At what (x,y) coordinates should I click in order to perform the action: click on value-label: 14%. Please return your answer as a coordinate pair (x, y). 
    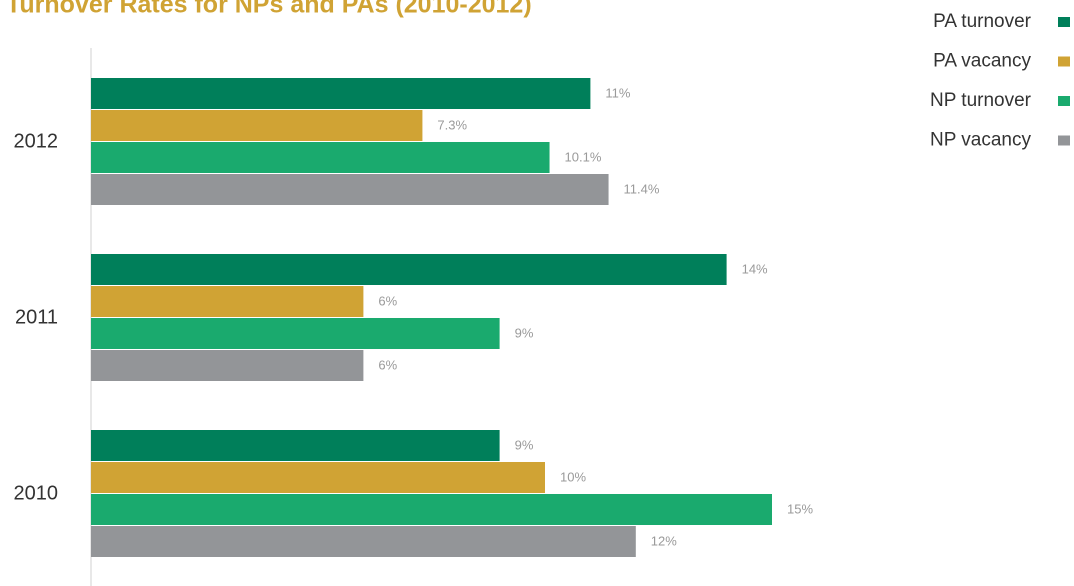
    Looking at the image, I should click on (755, 268).